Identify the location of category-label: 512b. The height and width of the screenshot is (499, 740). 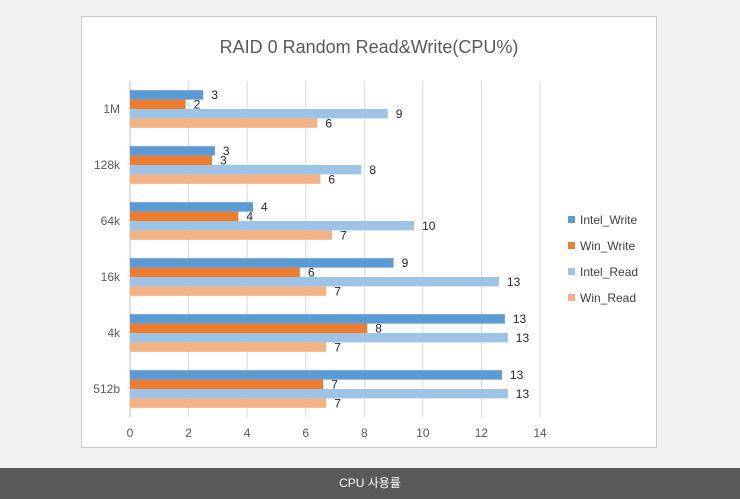
(106, 389).